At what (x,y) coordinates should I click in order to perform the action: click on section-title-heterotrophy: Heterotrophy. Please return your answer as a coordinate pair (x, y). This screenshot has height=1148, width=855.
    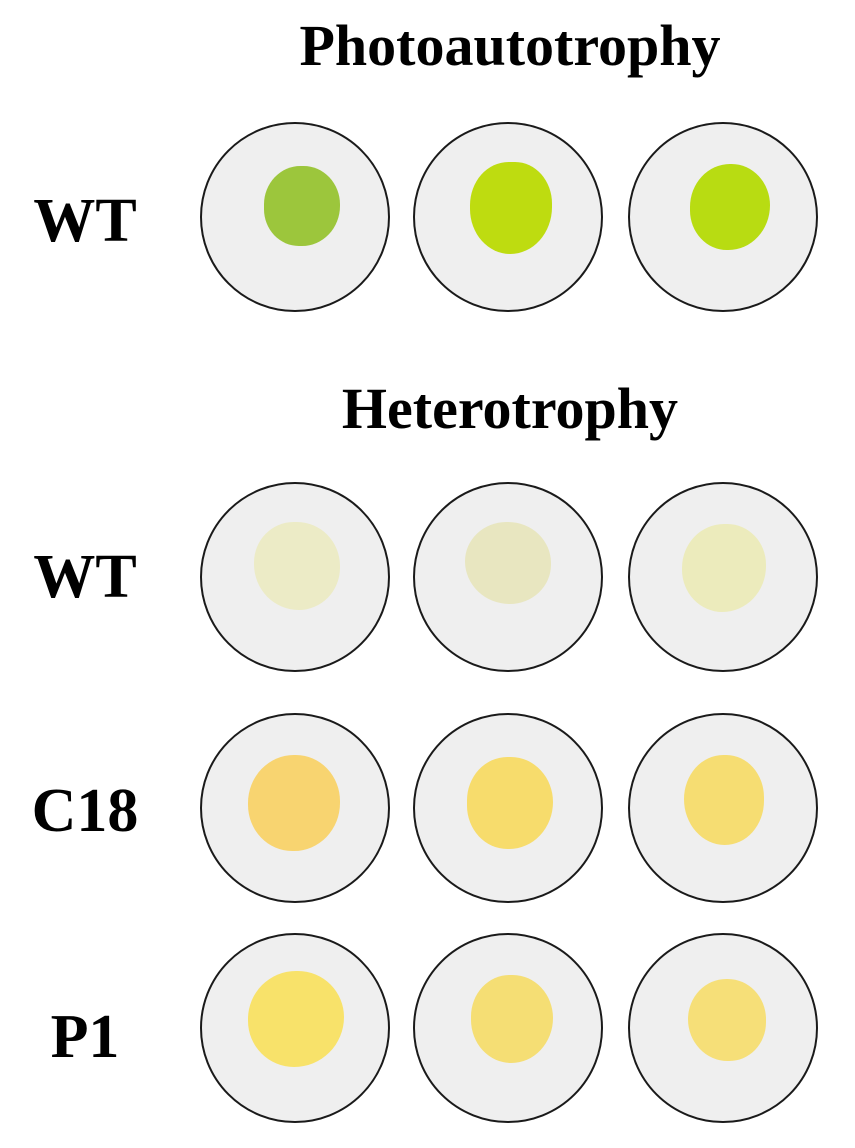
    Looking at the image, I should click on (510, 408).